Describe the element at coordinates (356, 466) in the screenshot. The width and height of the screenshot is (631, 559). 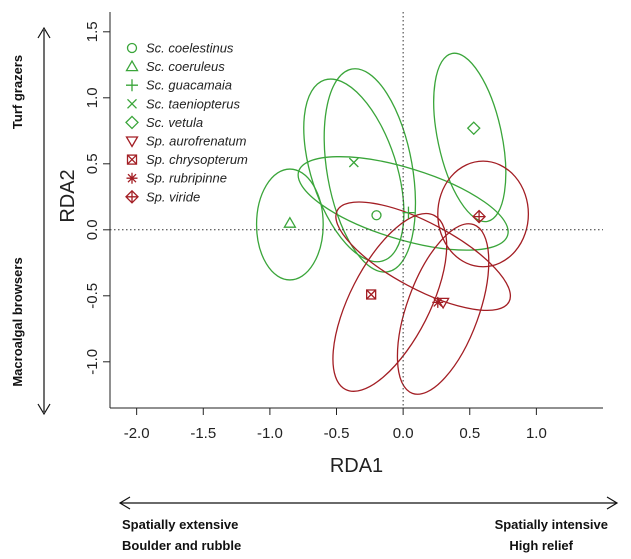
I see `x-axis-title: RDA1` at that location.